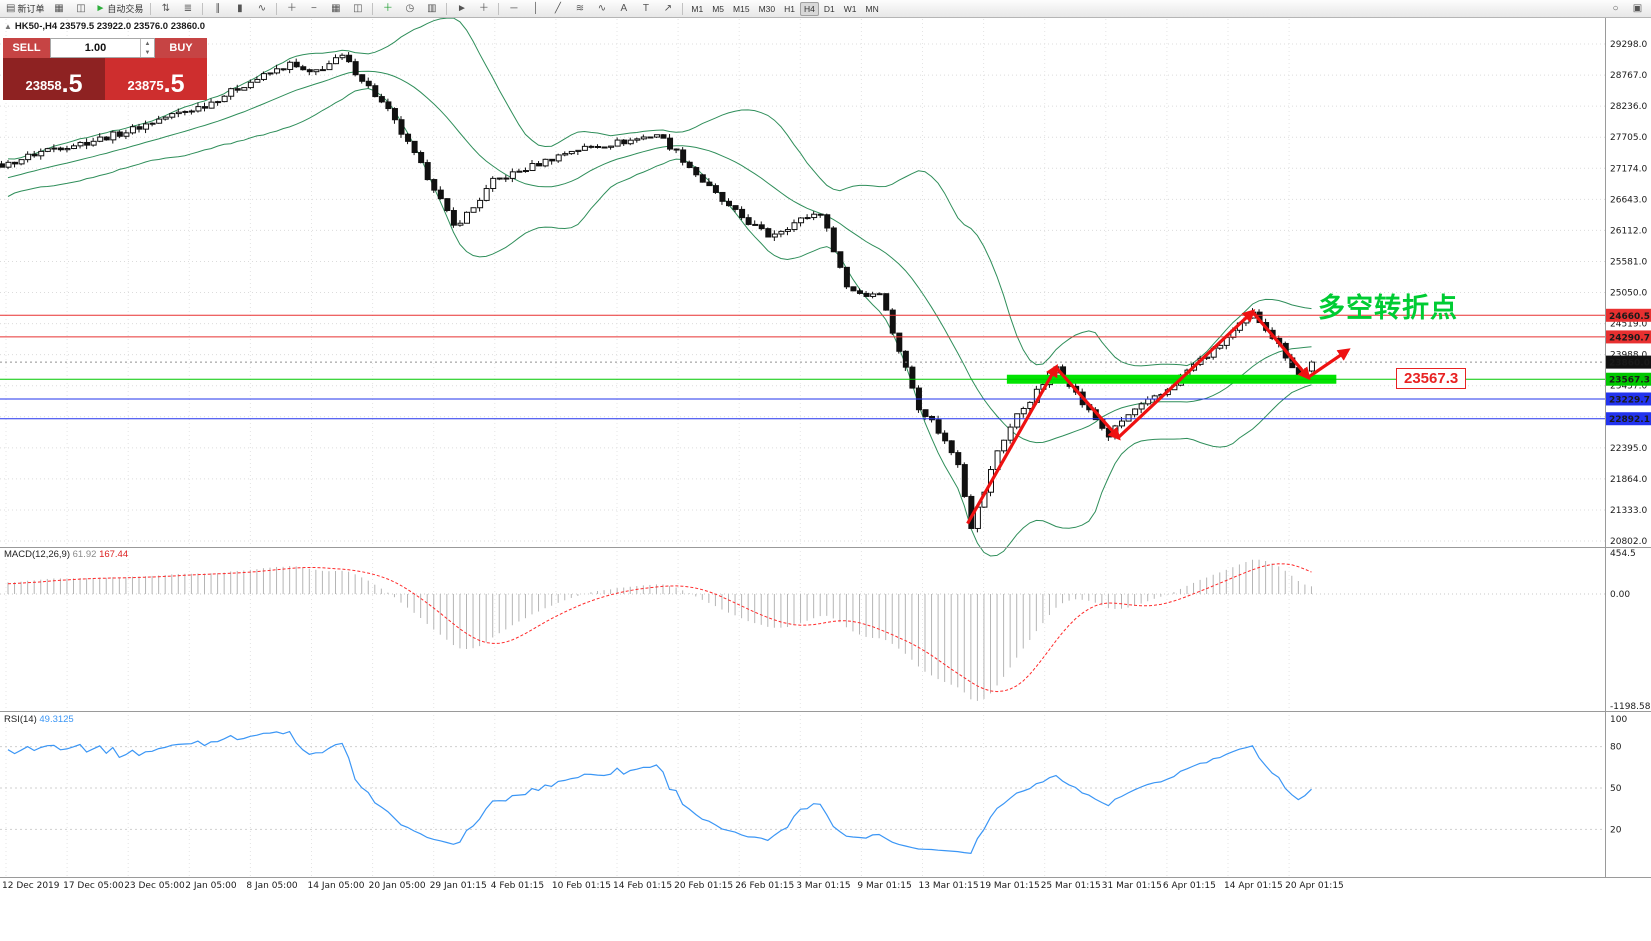 The height and width of the screenshot is (941, 1651). I want to click on object-list-icon: ≣, so click(188, 8).